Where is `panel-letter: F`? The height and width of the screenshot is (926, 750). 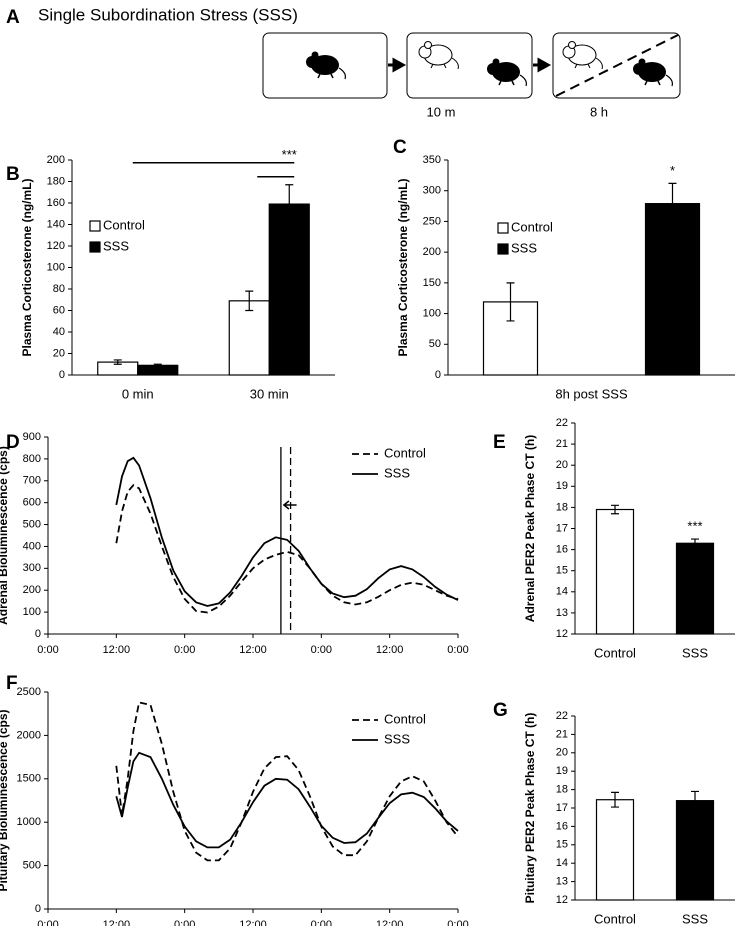
panel-letter: F is located at coordinates (12, 683).